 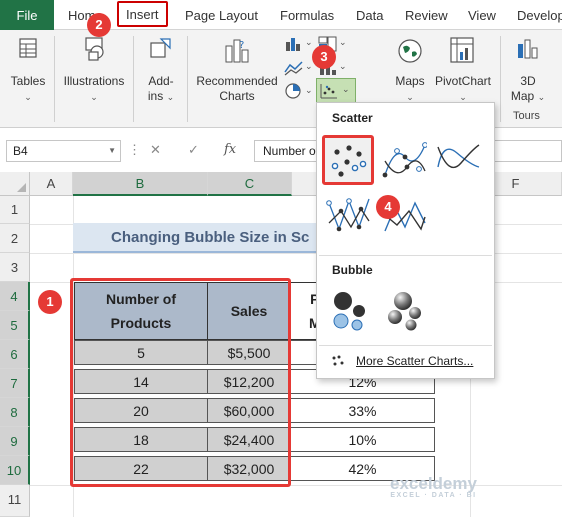 I want to click on tab-view: View, so click(x=482, y=15).